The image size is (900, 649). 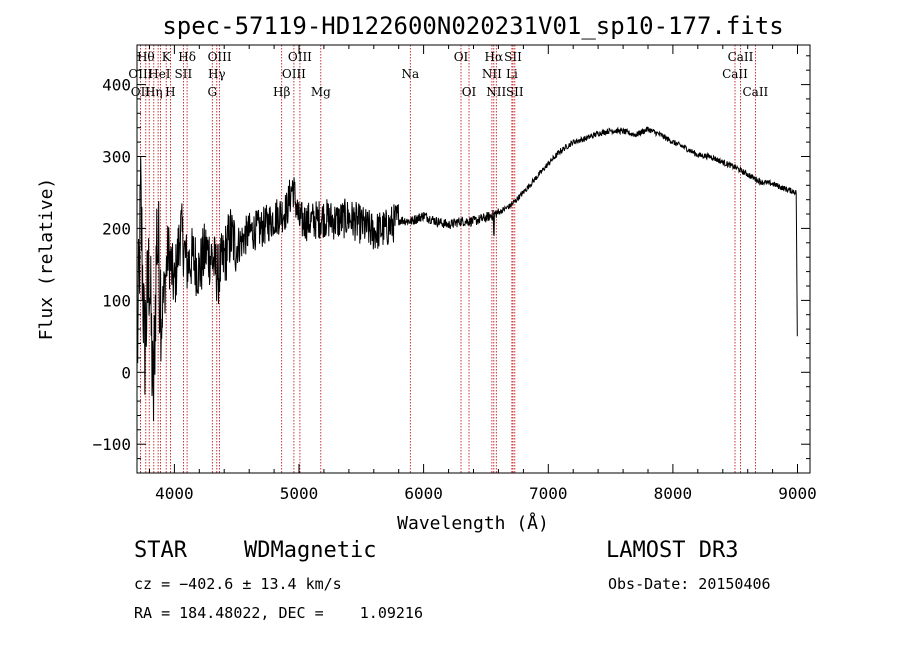 What do you see at coordinates (548, 493) in the screenshot?
I see `x-tick-label: 7000` at bounding box center [548, 493].